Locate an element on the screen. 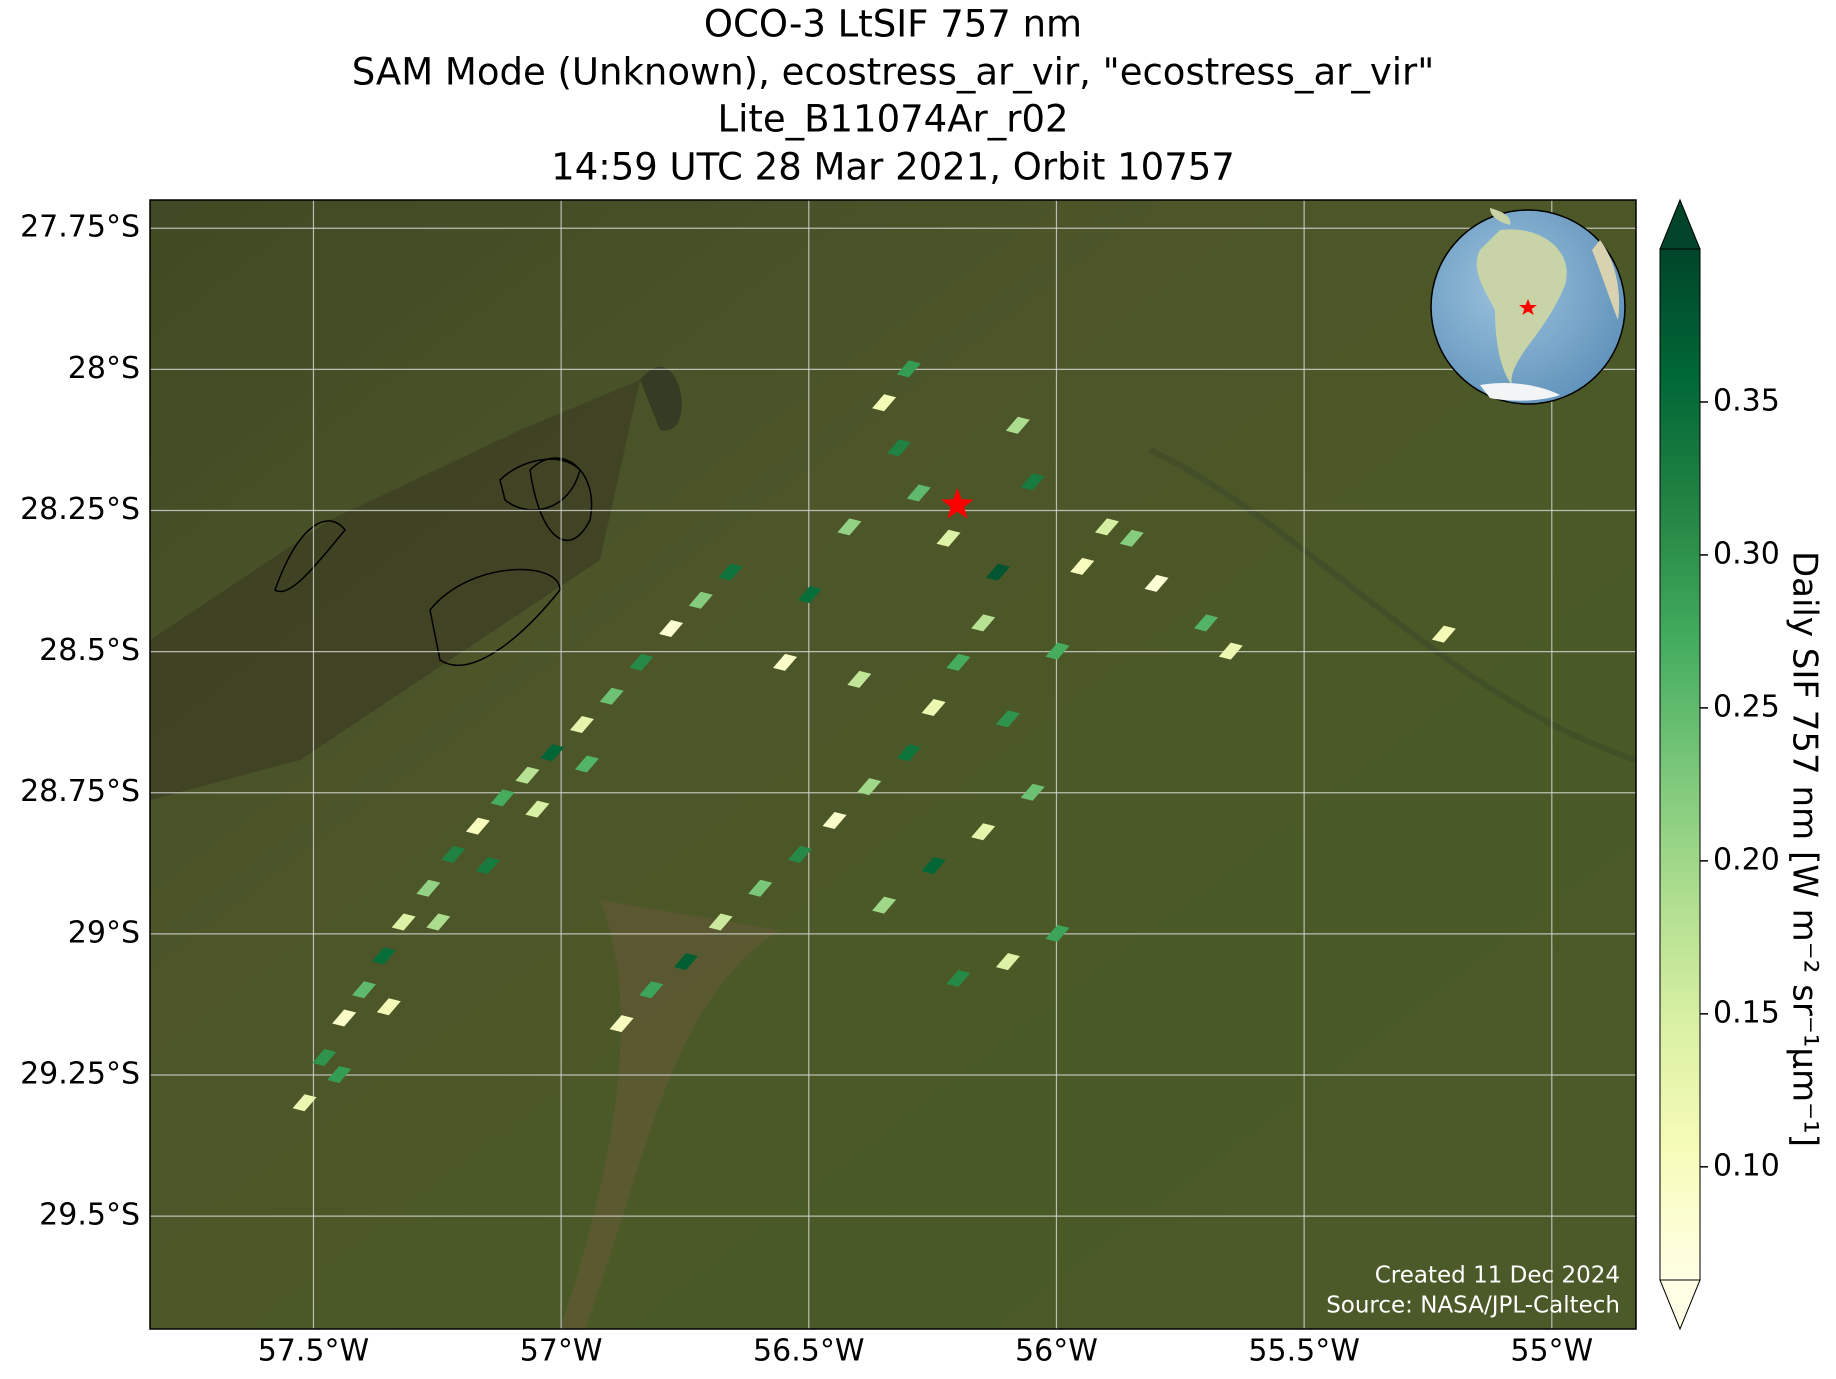 Image resolution: width=1836 pixels, height=1379 pixels. colorbar-scale is located at coordinates (1680, 764).